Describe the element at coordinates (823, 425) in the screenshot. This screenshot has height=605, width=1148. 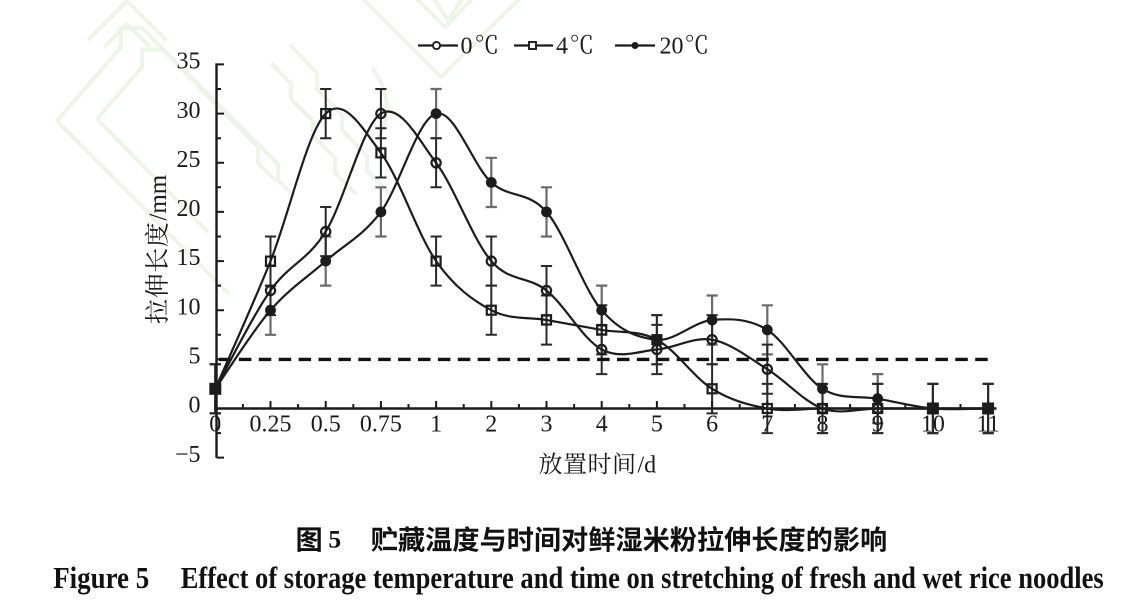
I see `svg-text: 8` at that location.